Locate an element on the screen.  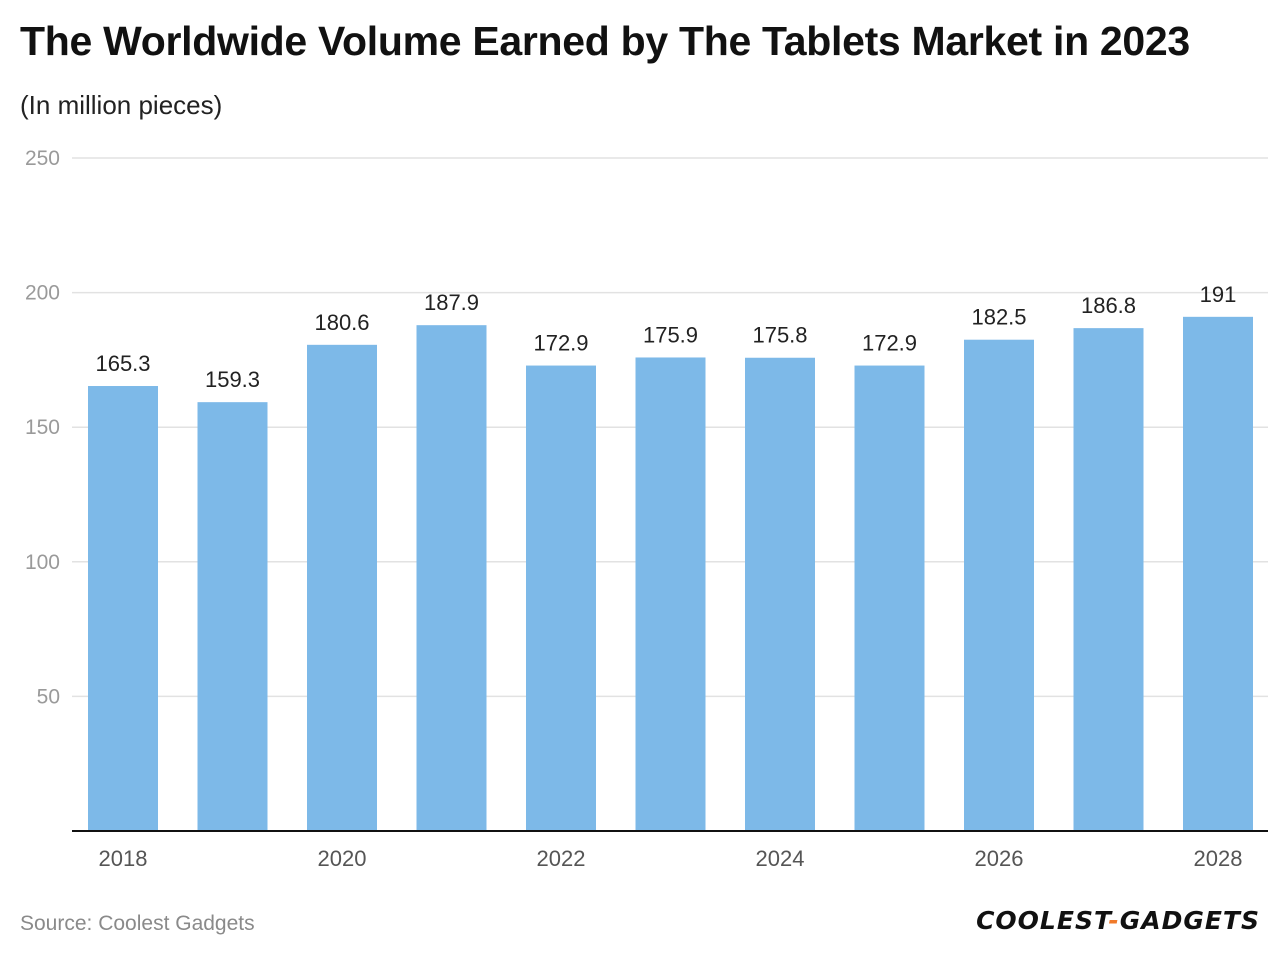
brand-logo: COOLEST-GADGETS is located at coordinates (1118, 920).